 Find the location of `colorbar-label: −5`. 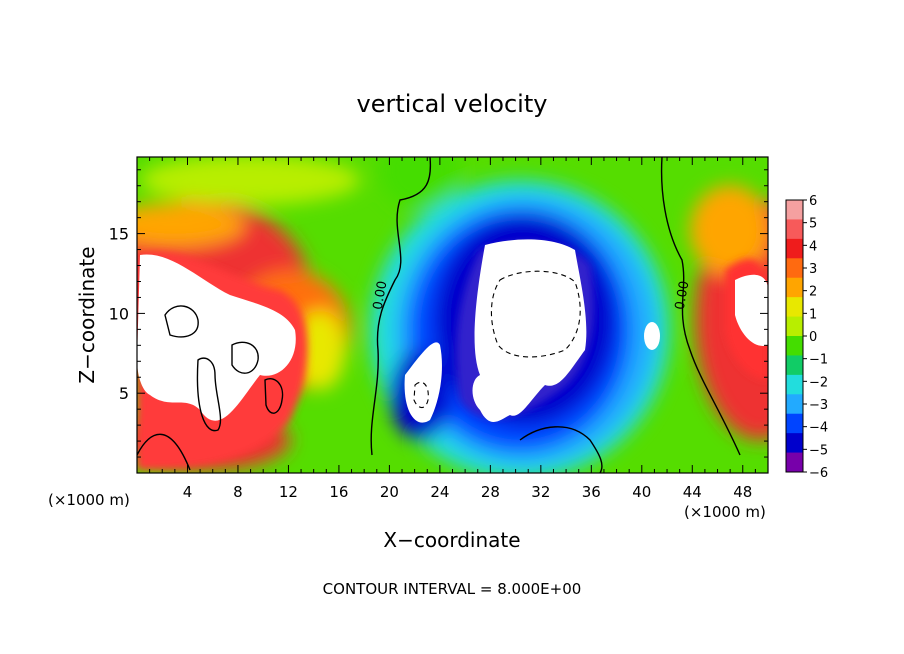

colorbar-label: −5 is located at coordinates (818, 450).